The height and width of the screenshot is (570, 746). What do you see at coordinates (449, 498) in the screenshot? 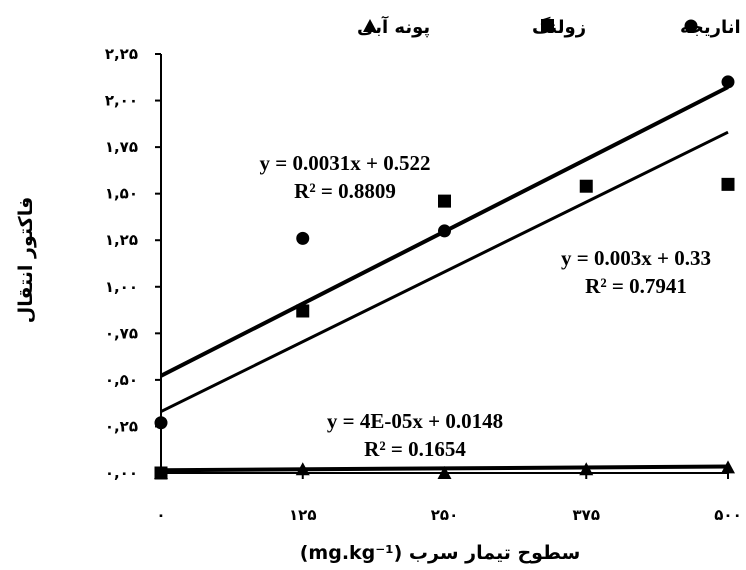
I see `x-axis-ticks: ۰ ۱۲۵ ۲۵۰ ۳۷۵ ۵۰۰` at bounding box center [449, 498].